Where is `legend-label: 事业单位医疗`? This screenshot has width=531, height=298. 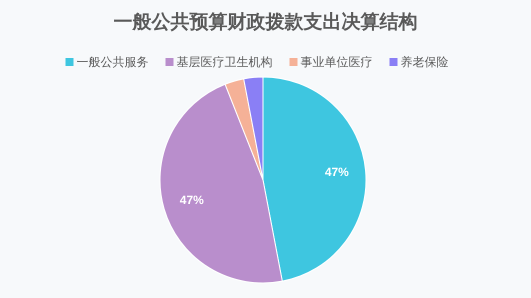 legend-label: 事业单位医疗 is located at coordinates (336, 62).